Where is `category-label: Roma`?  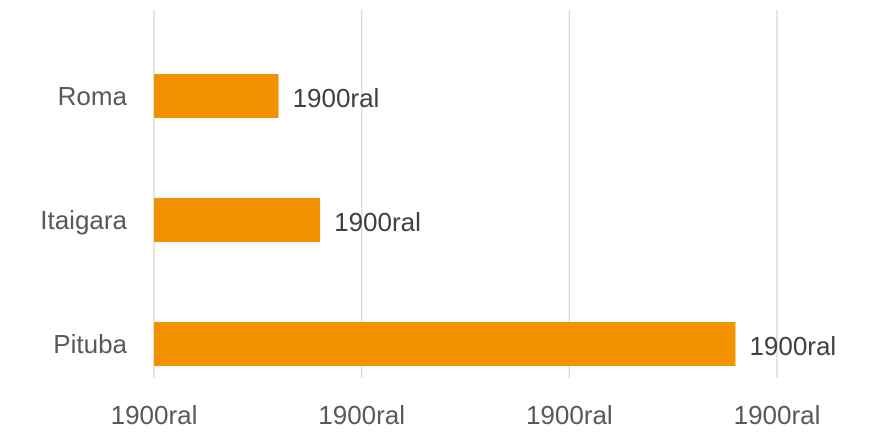 category-label: Roma is located at coordinates (93, 96).